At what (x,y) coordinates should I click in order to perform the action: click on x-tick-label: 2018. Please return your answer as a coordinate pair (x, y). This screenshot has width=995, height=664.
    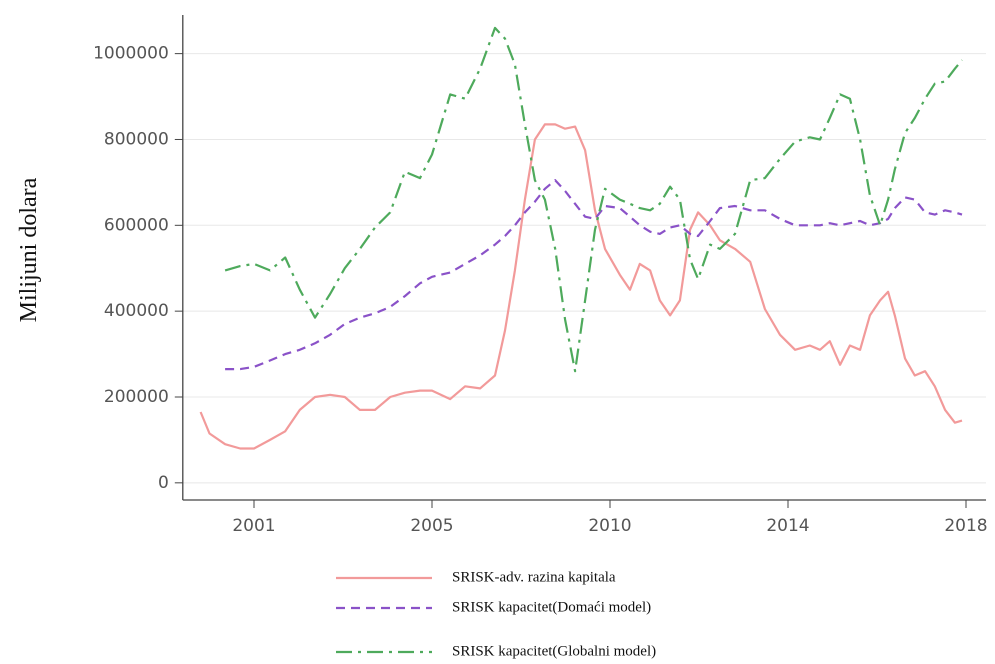
    Looking at the image, I should click on (965, 526).